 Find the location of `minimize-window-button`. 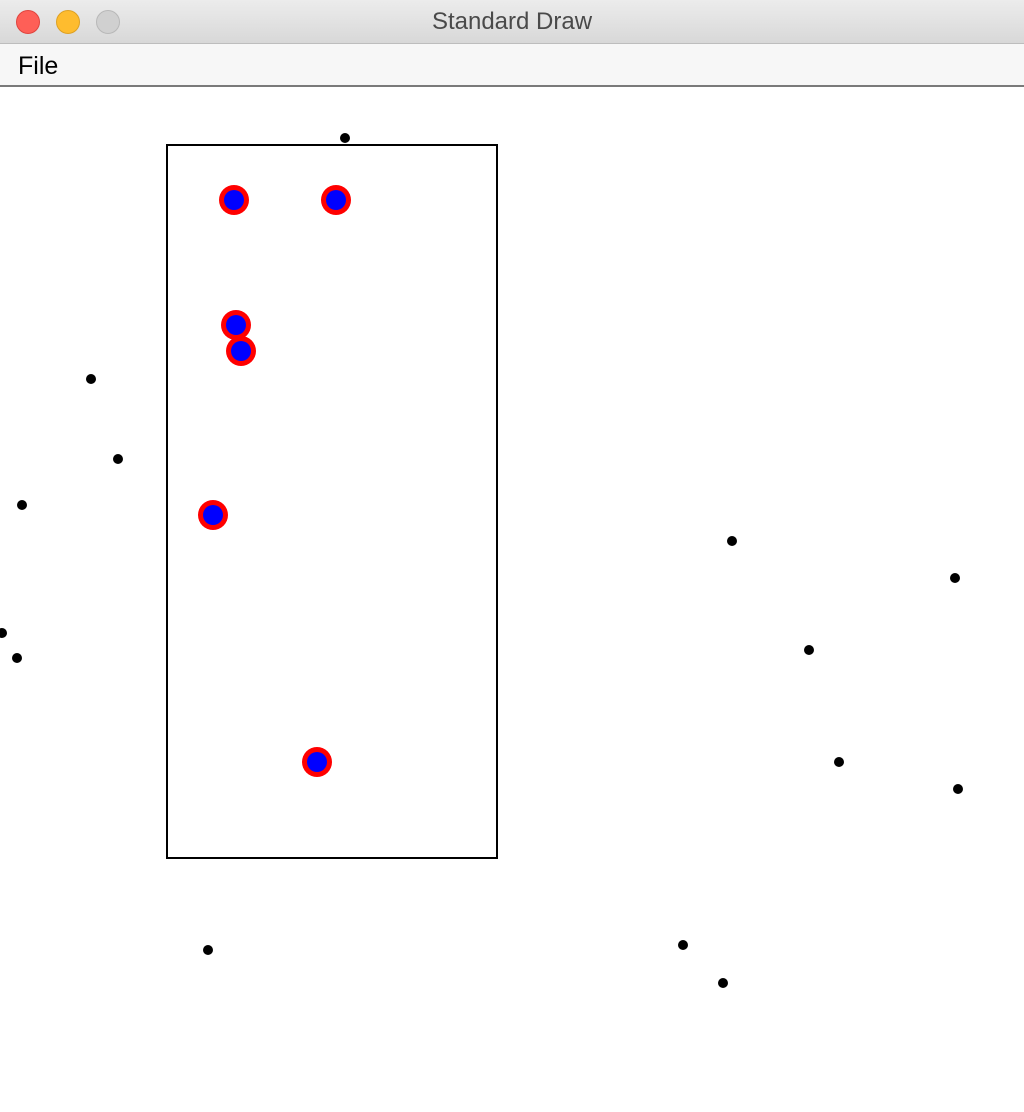

minimize-window-button is located at coordinates (68, 22).